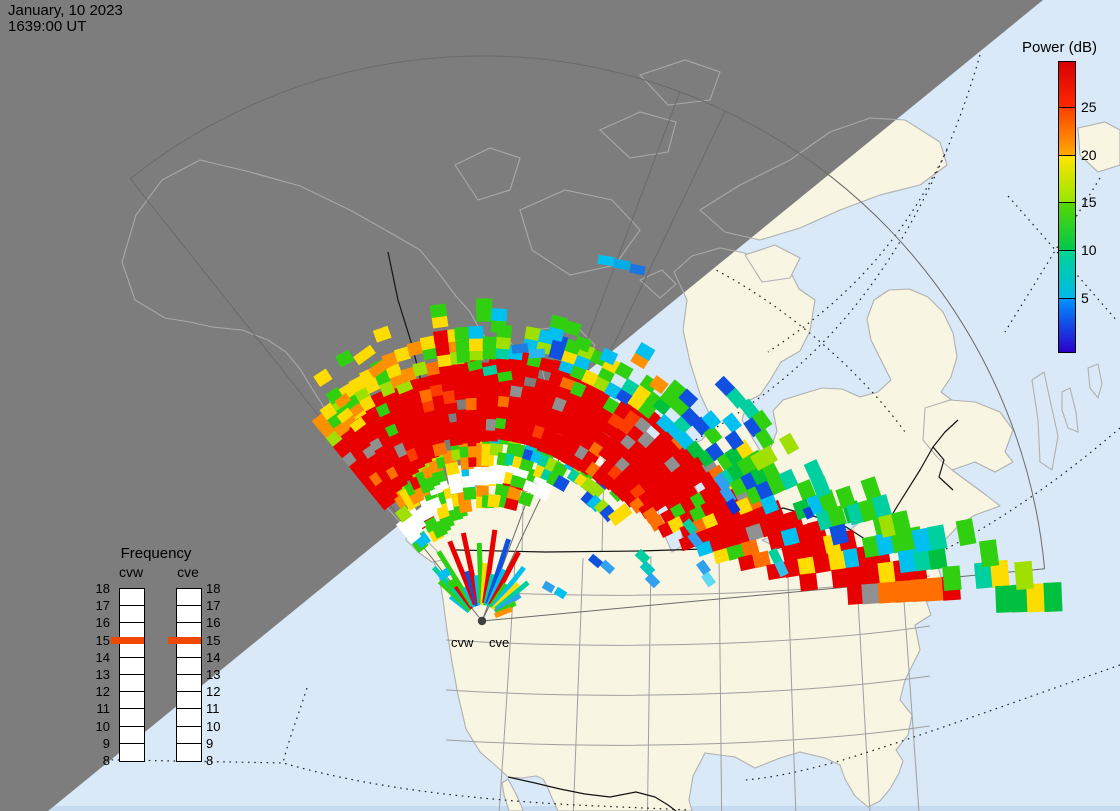  I want to click on colorbar-tick: 10, so click(1089, 250).